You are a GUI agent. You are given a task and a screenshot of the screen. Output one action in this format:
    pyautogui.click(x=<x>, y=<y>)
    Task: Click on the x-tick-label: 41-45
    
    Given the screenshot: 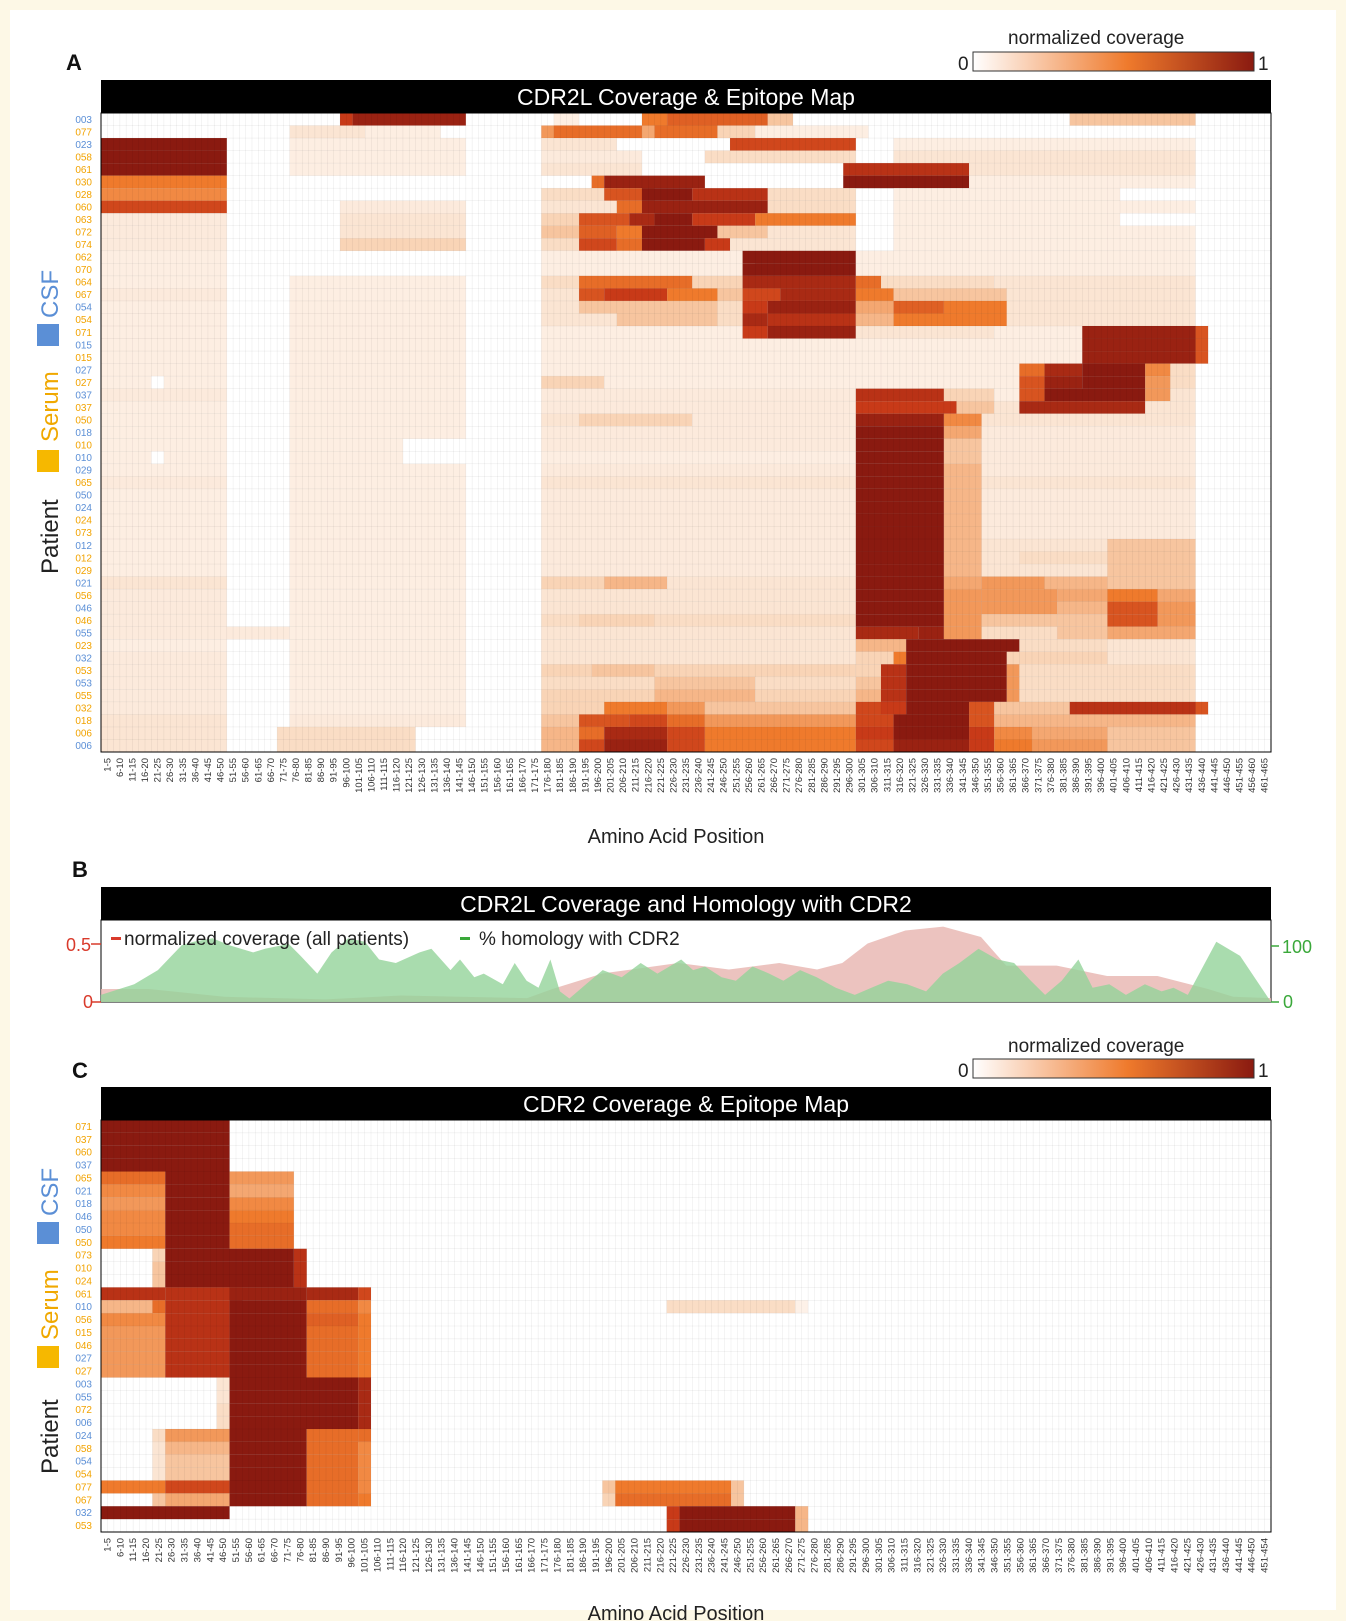 What is the action you would take?
    pyautogui.click(x=208, y=770)
    